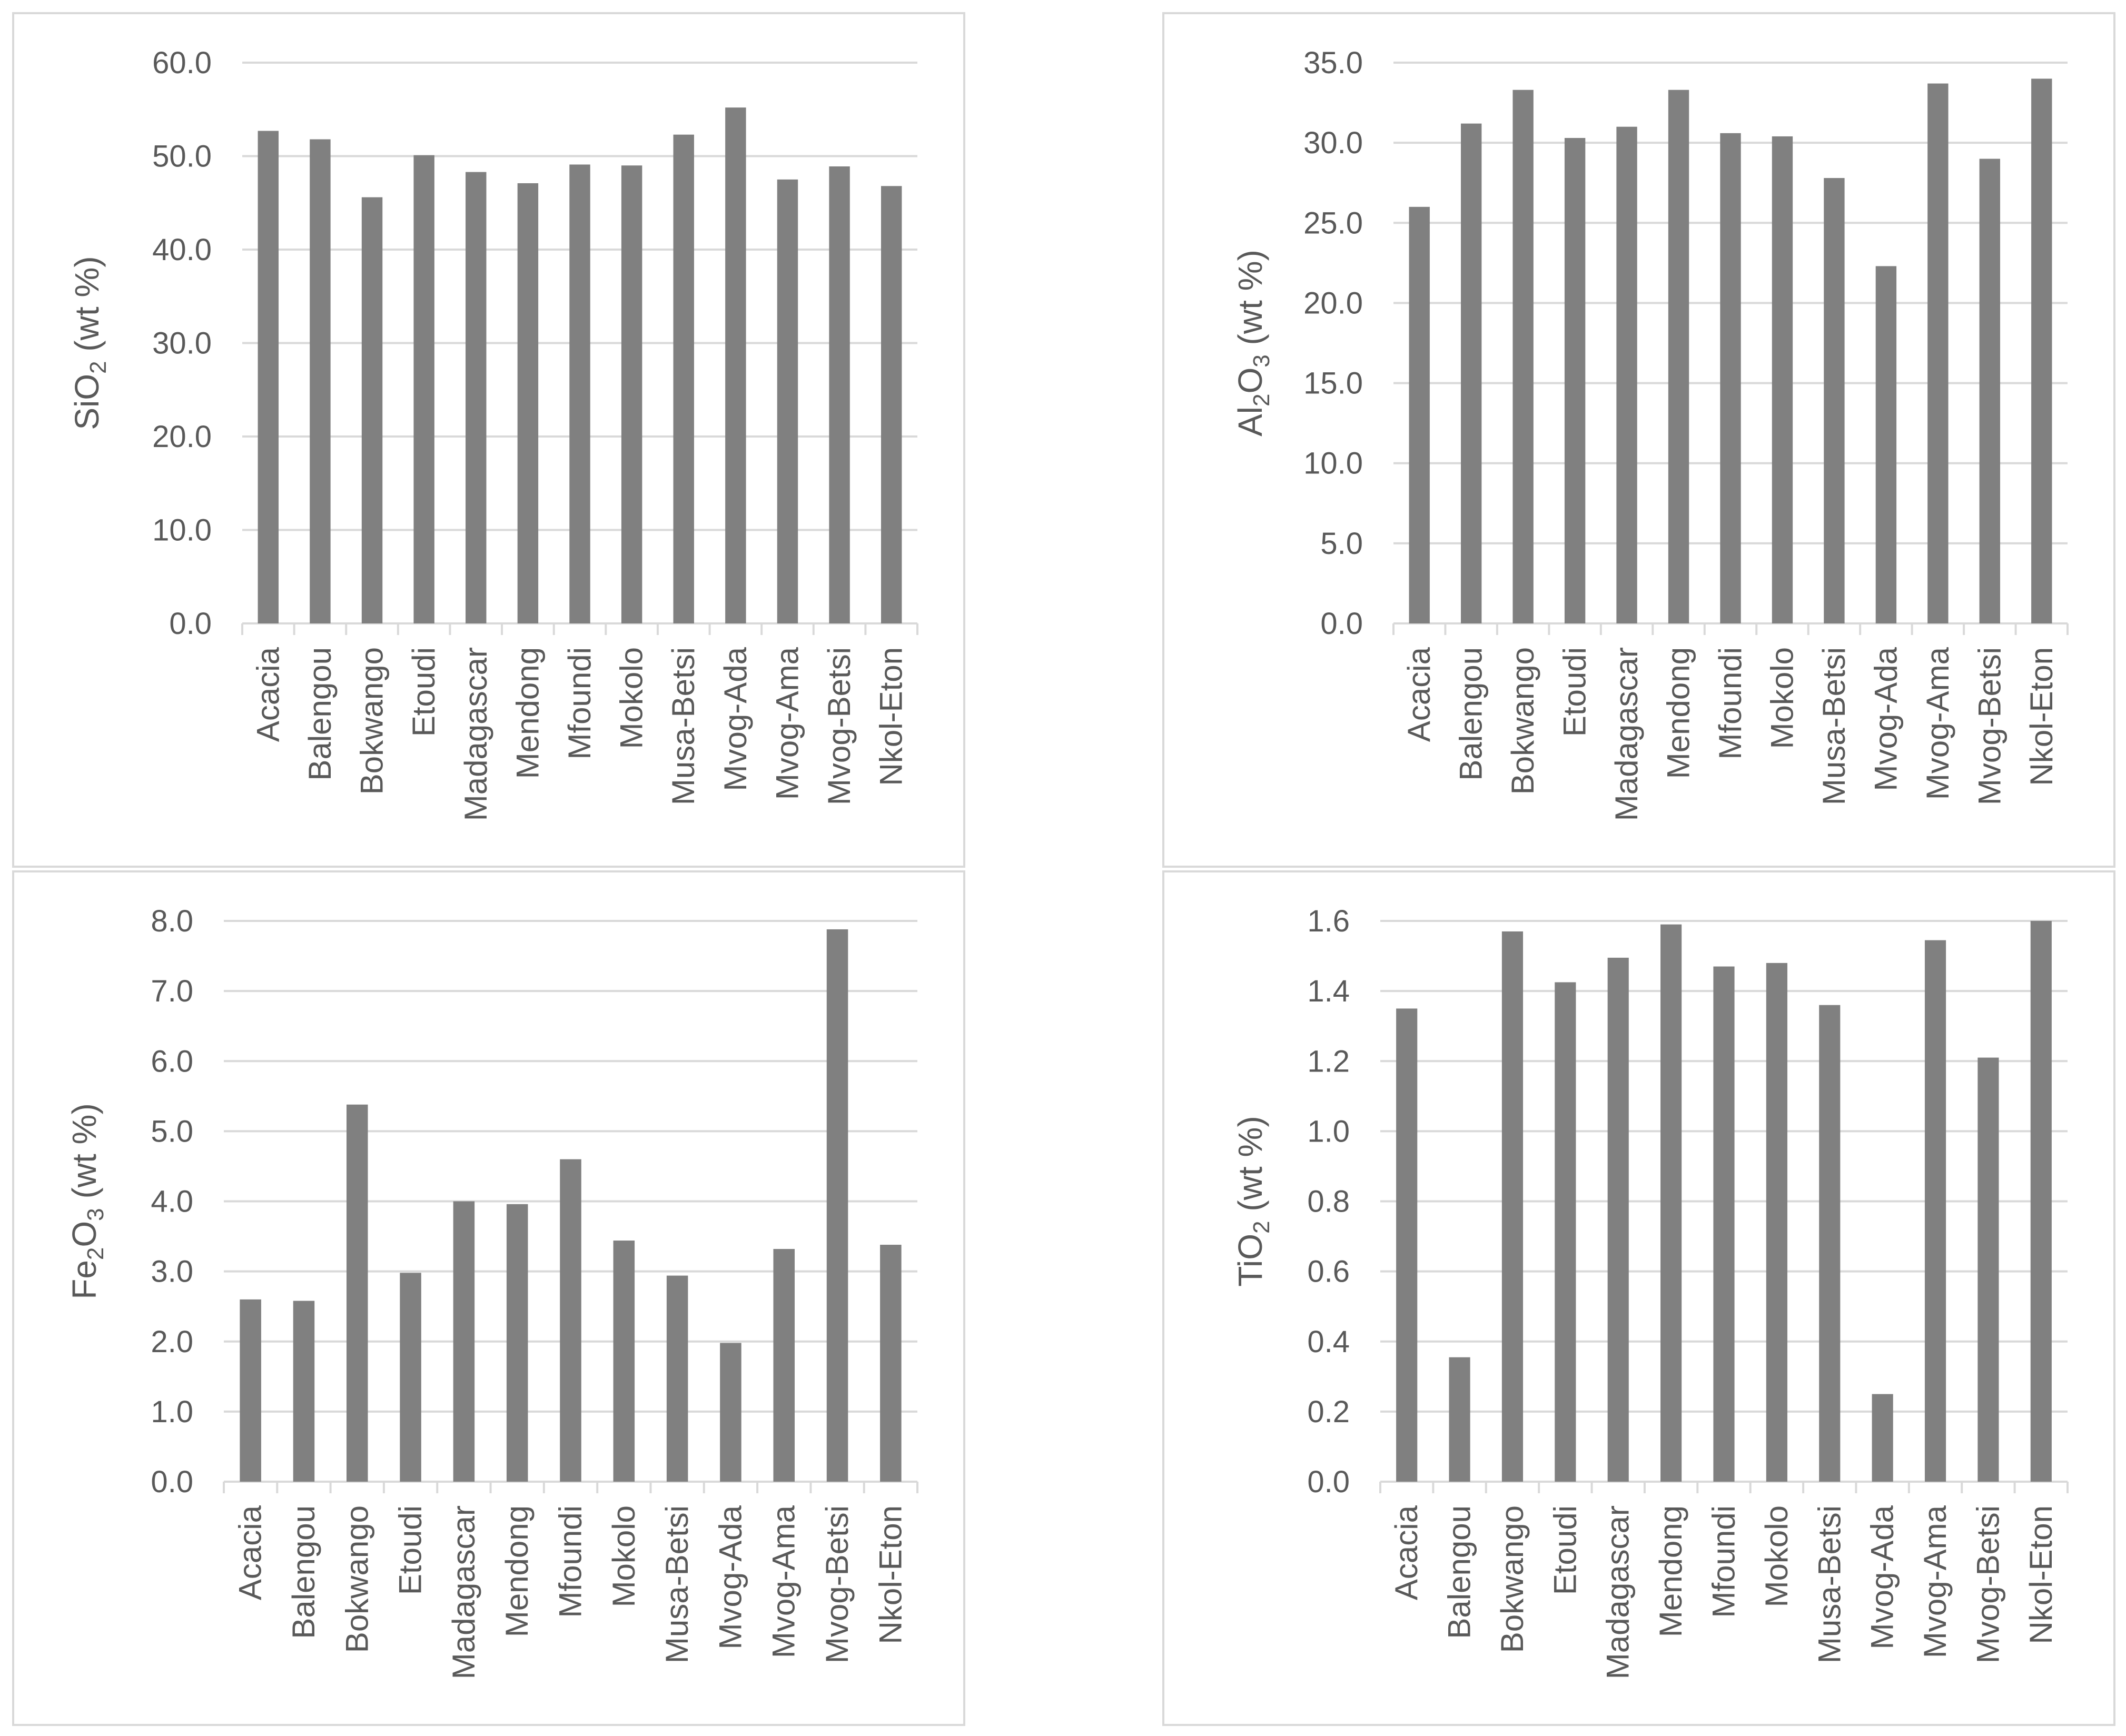 The image size is (2126, 1736). I want to click on y-tick-label: 2.0, so click(172, 1342).